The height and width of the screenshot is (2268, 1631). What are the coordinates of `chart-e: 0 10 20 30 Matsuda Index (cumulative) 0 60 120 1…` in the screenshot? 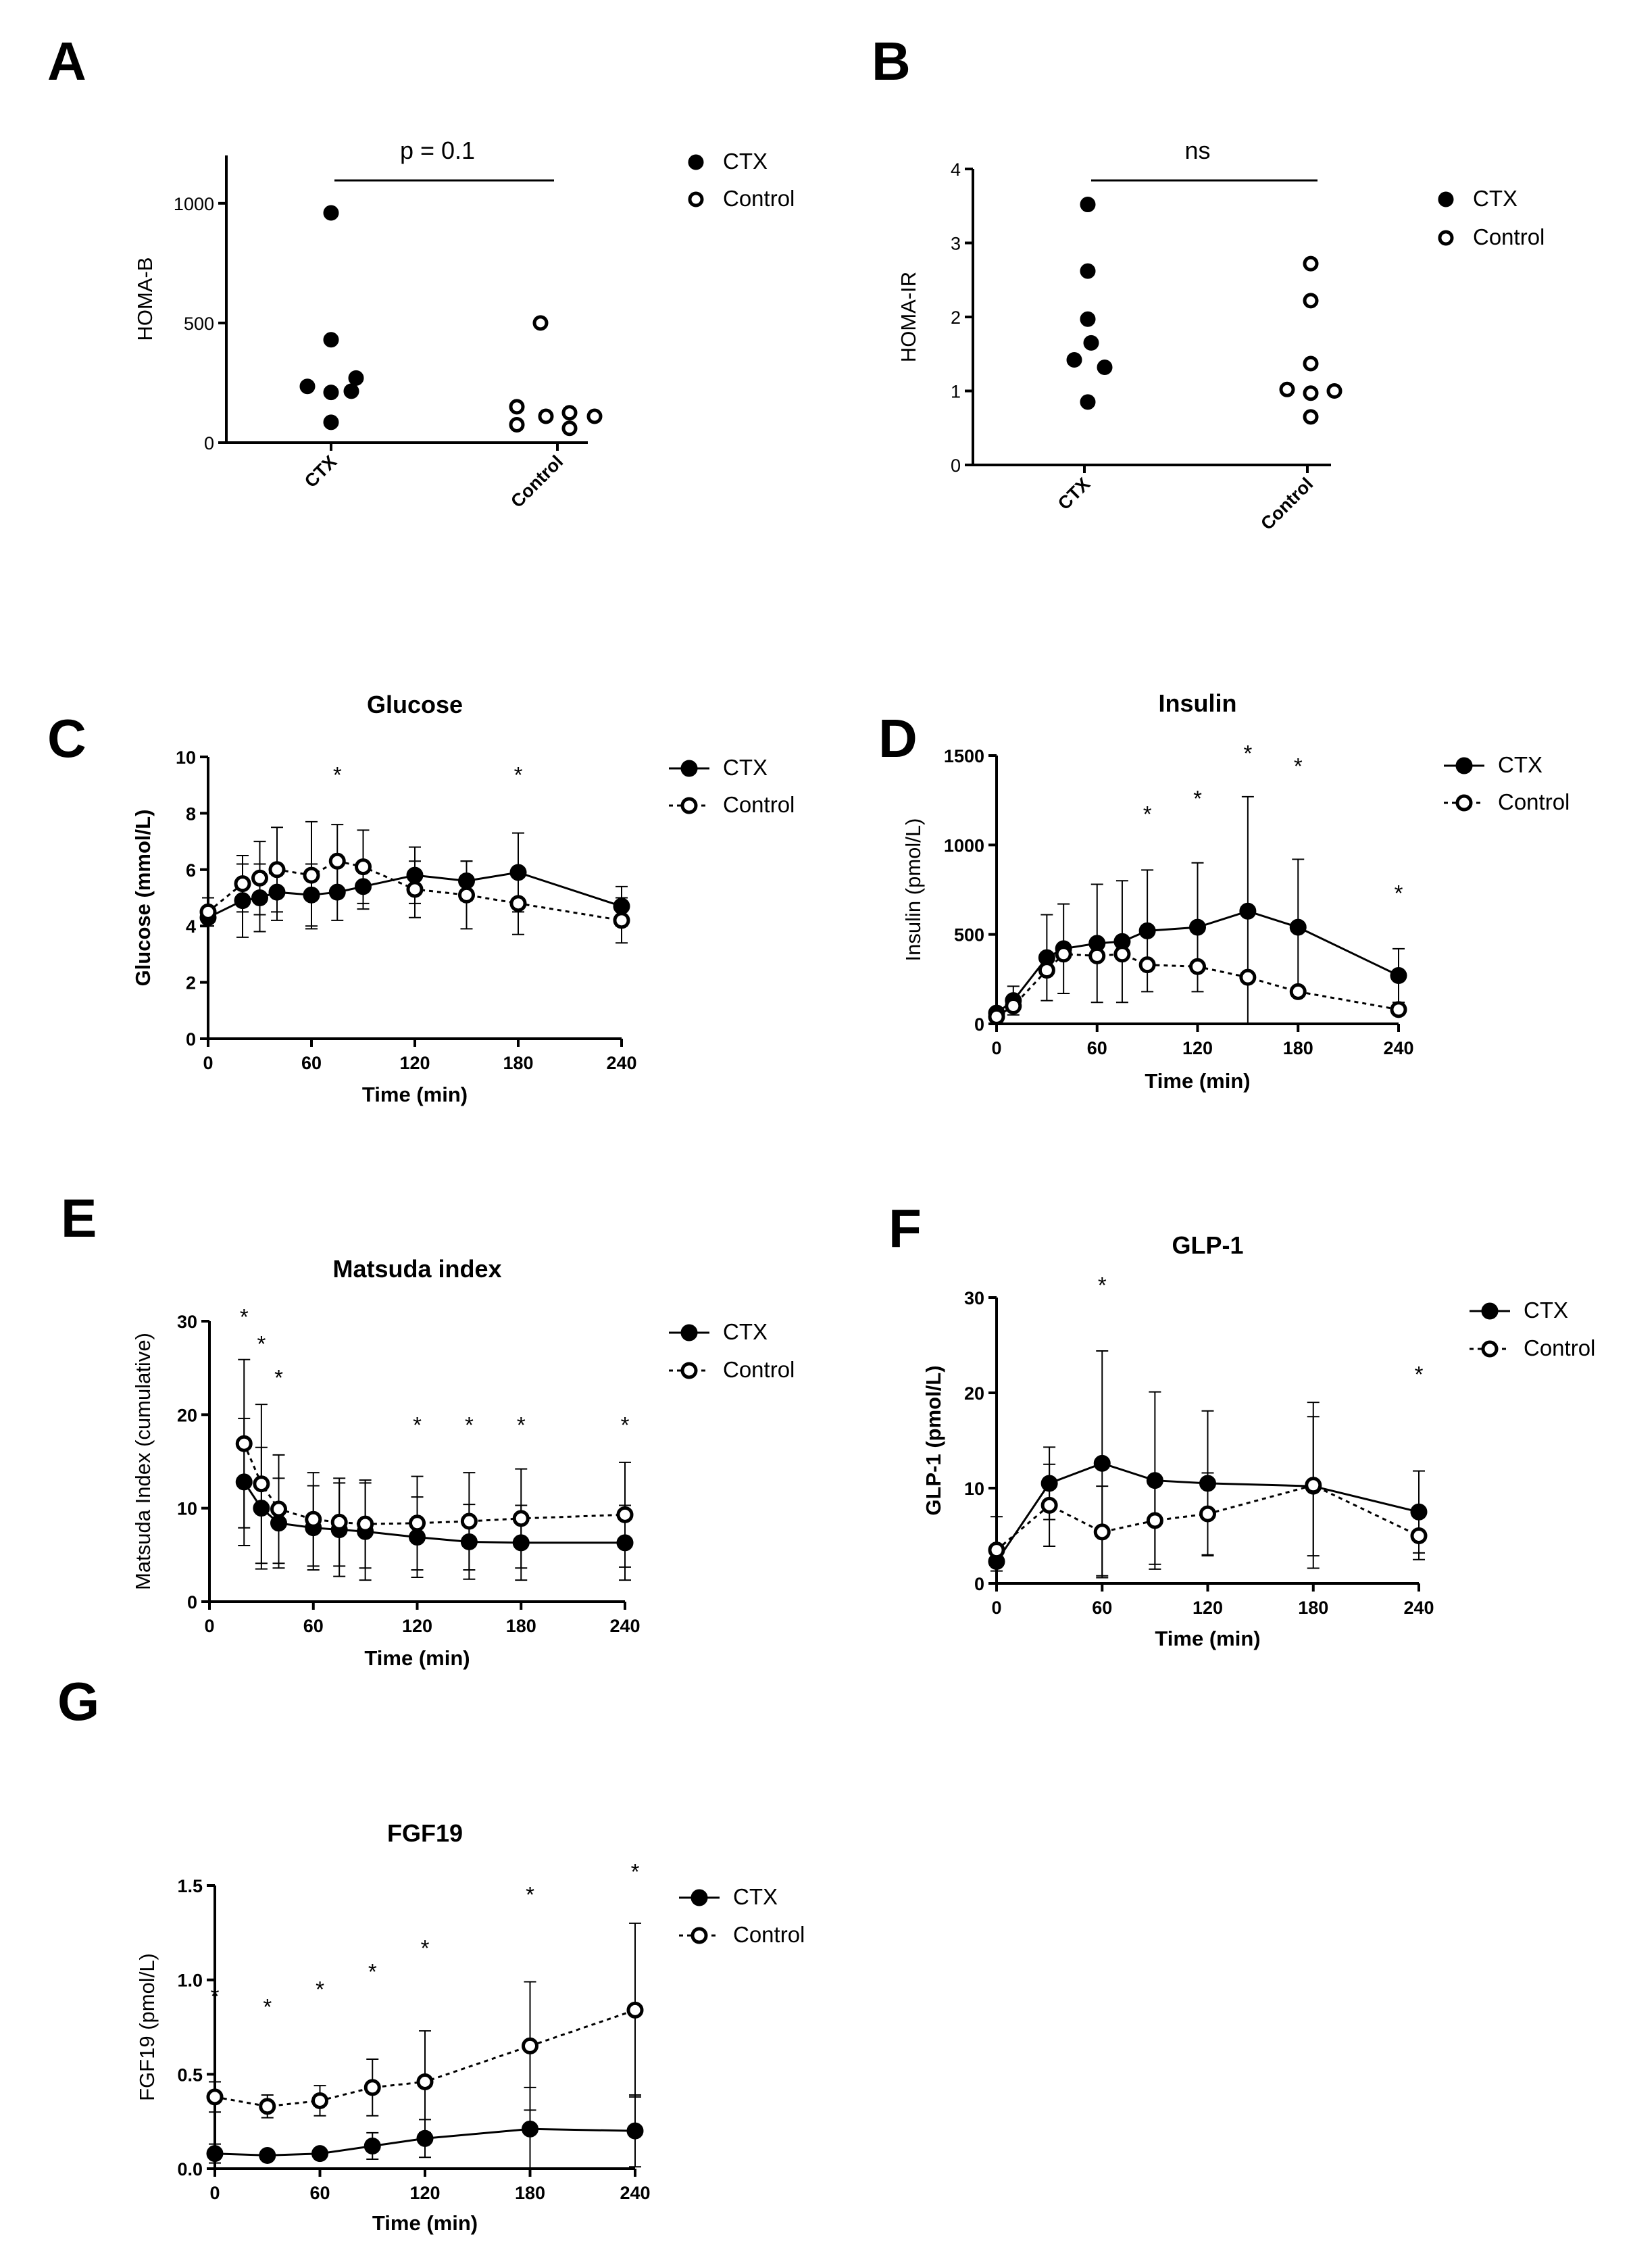 It's located at (463, 1463).